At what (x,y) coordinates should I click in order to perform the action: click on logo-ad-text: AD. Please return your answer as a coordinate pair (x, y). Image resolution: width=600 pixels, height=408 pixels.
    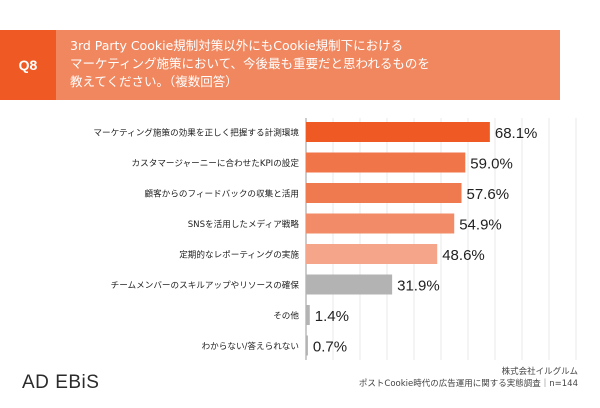
    Looking at the image, I should click on (36, 382).